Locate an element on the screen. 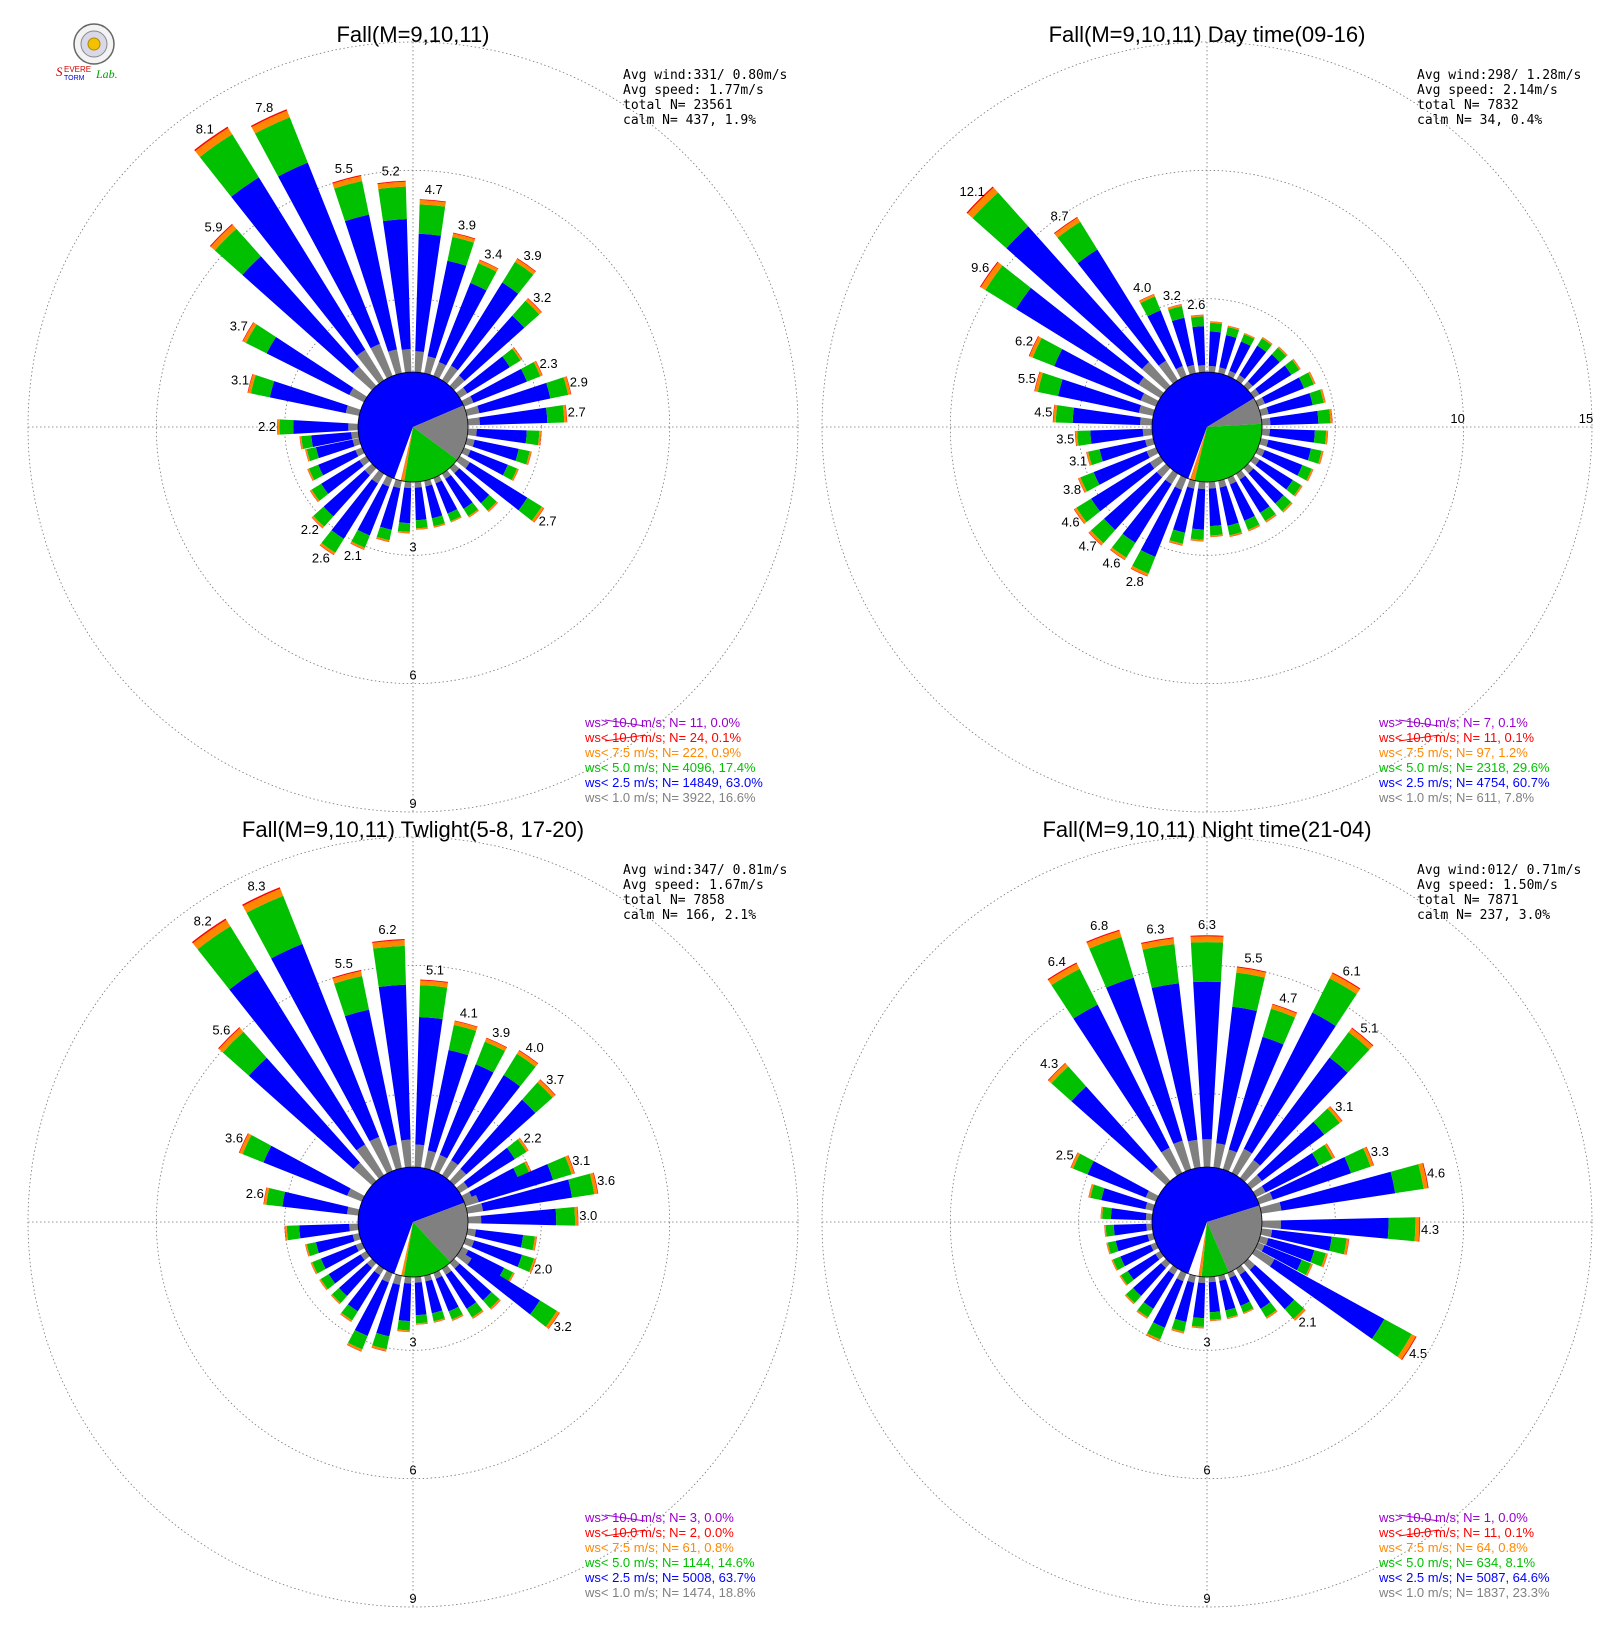 This screenshot has width=1620, height=1640. legend-strike is located at coordinates (1419, 738).